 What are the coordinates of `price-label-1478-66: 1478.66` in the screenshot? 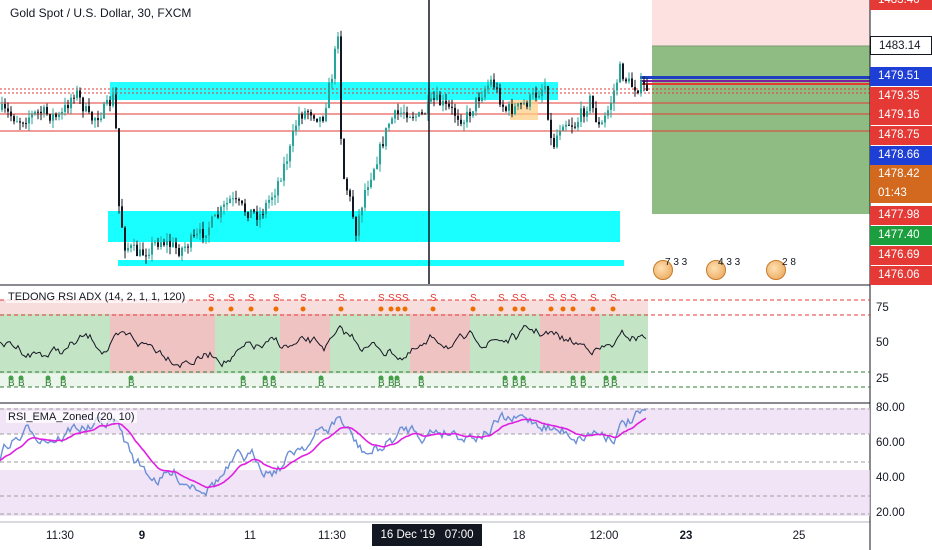 It's located at (901, 155).